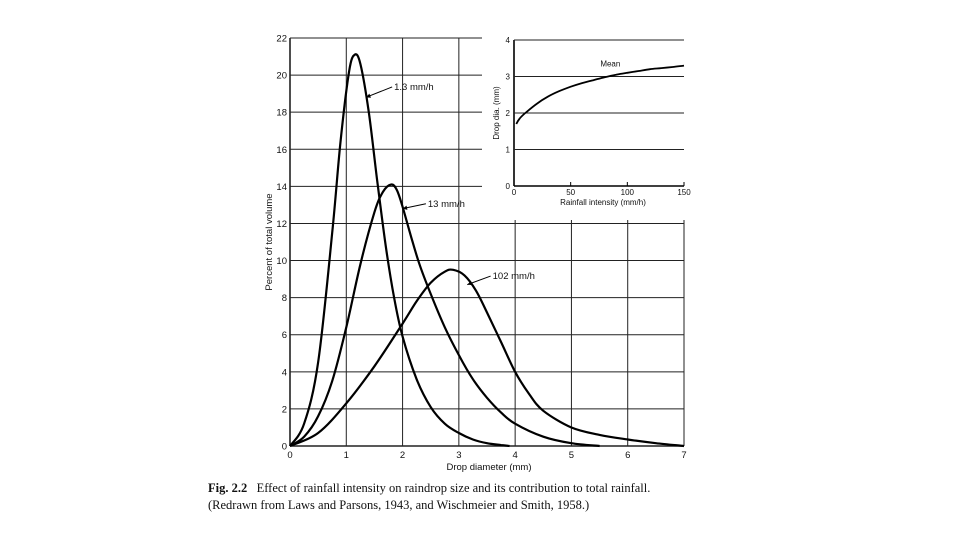 The image size is (960, 540). Describe the element at coordinates (289, 455) in the screenshot. I see `x-tick-label: 0` at that location.